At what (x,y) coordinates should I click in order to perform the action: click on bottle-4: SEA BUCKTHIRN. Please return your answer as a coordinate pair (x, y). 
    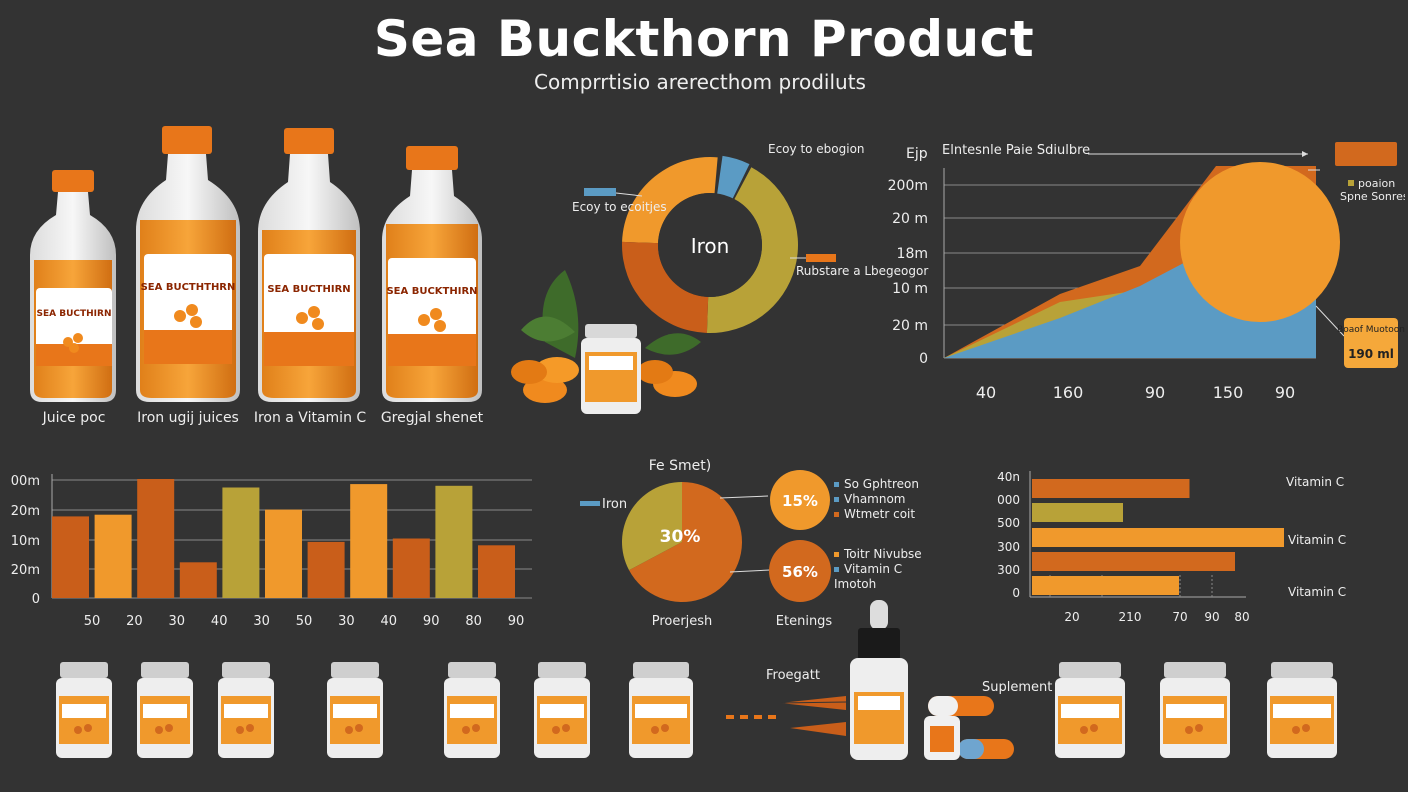
    Looking at the image, I should click on (432, 274).